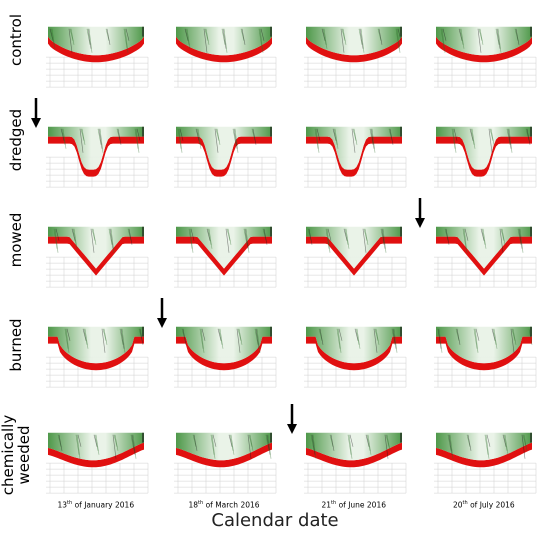 This screenshot has height=542, width=550. I want to click on row-label-4: chemically weeded, so click(16, 455).